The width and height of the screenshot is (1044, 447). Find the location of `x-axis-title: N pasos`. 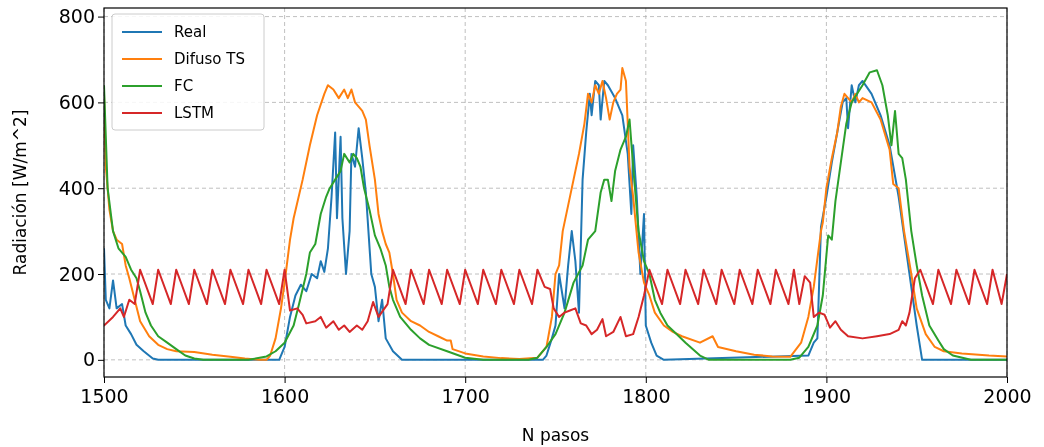

x-axis-title: N pasos is located at coordinates (555, 435).